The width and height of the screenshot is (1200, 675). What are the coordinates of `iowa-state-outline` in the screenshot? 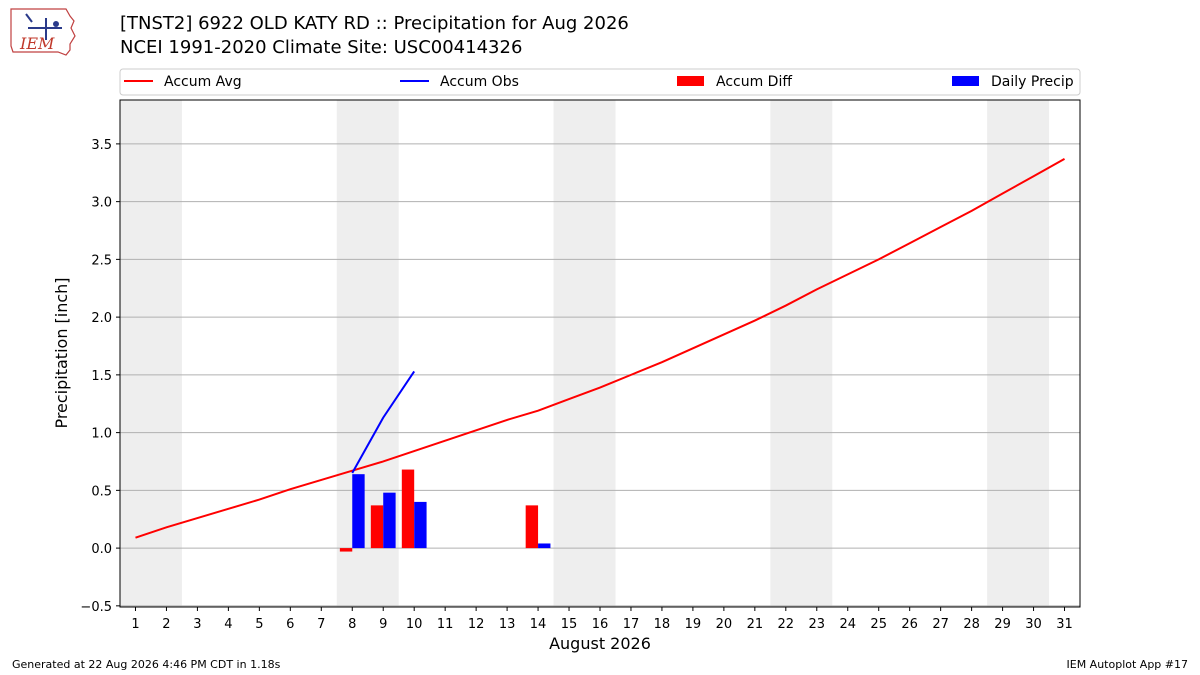 It's located at (43, 32).